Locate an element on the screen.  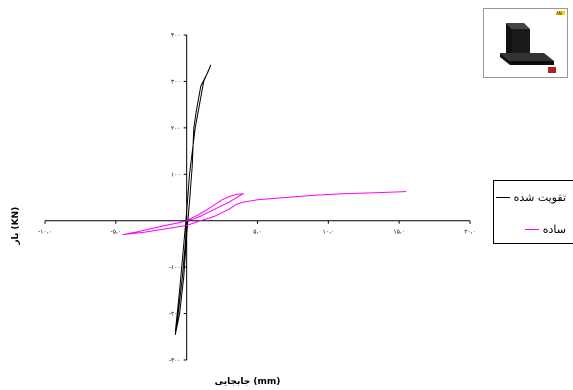
y-tick-label: -۲۰۰ is located at coordinates (175, 314).